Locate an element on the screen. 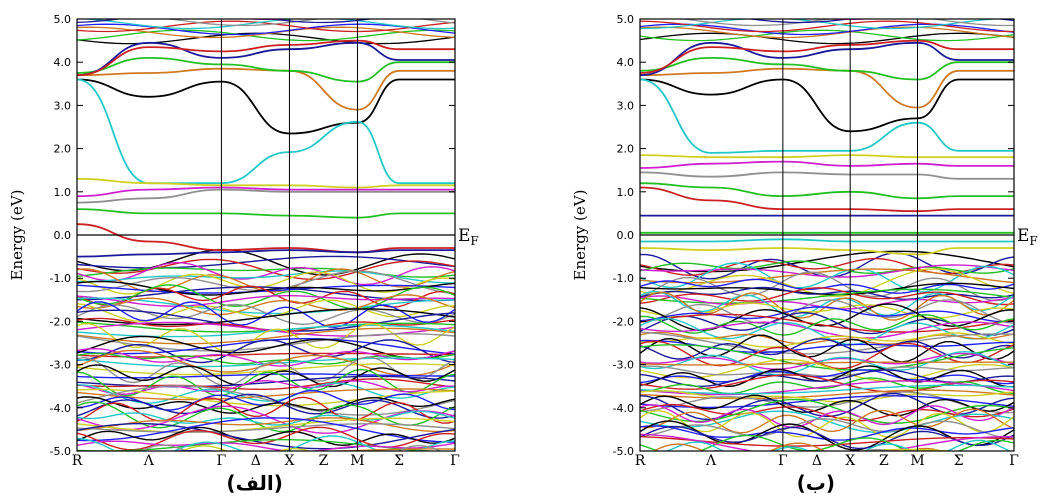  k-point-label: M is located at coordinates (917, 461).